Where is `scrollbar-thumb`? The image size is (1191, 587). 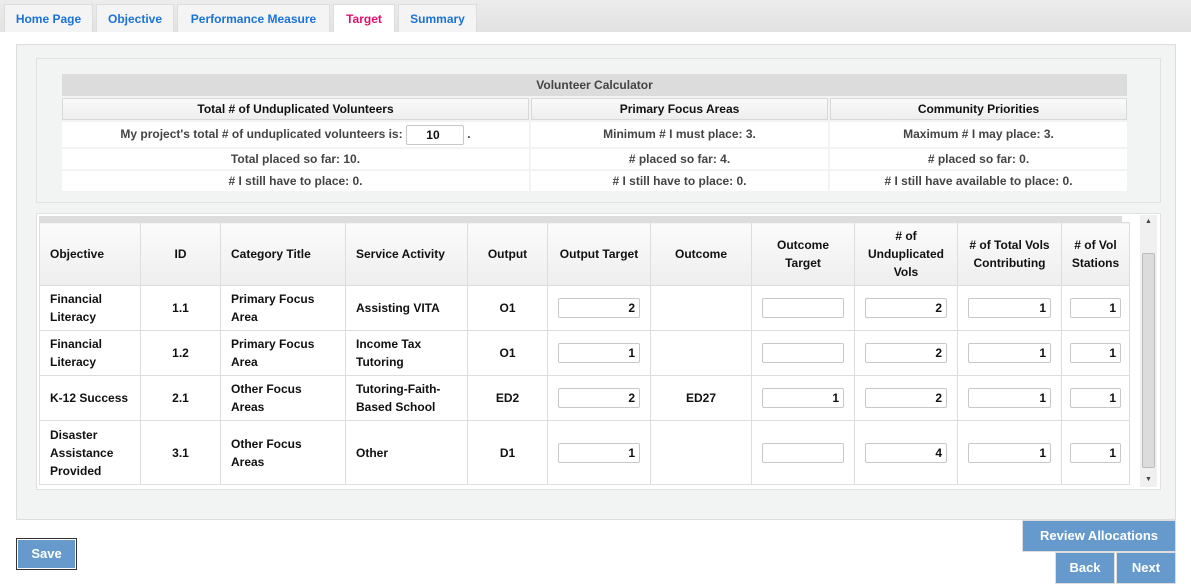
scrollbar-thumb is located at coordinates (1148, 360).